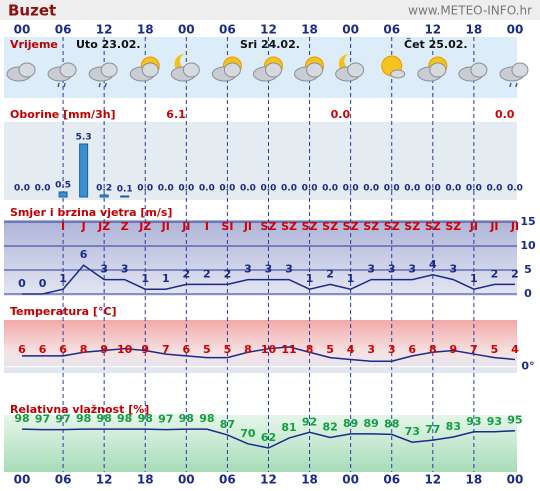 The image size is (540, 491). I want to click on panel-title: Relativna vlažnost [%], so click(79, 409).